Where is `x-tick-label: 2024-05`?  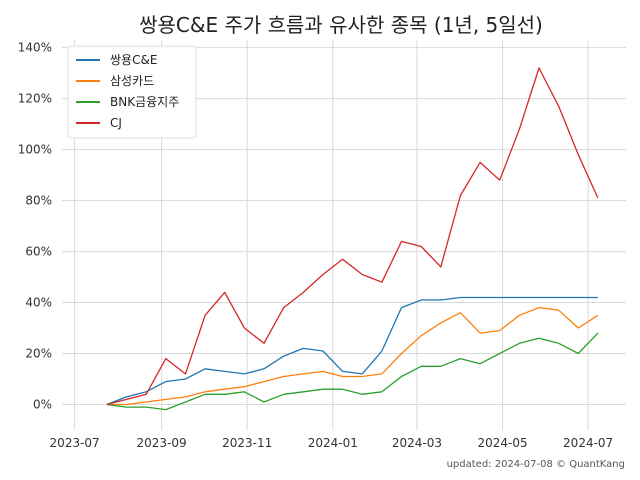 x-tick-label: 2024-05 is located at coordinates (502, 443).